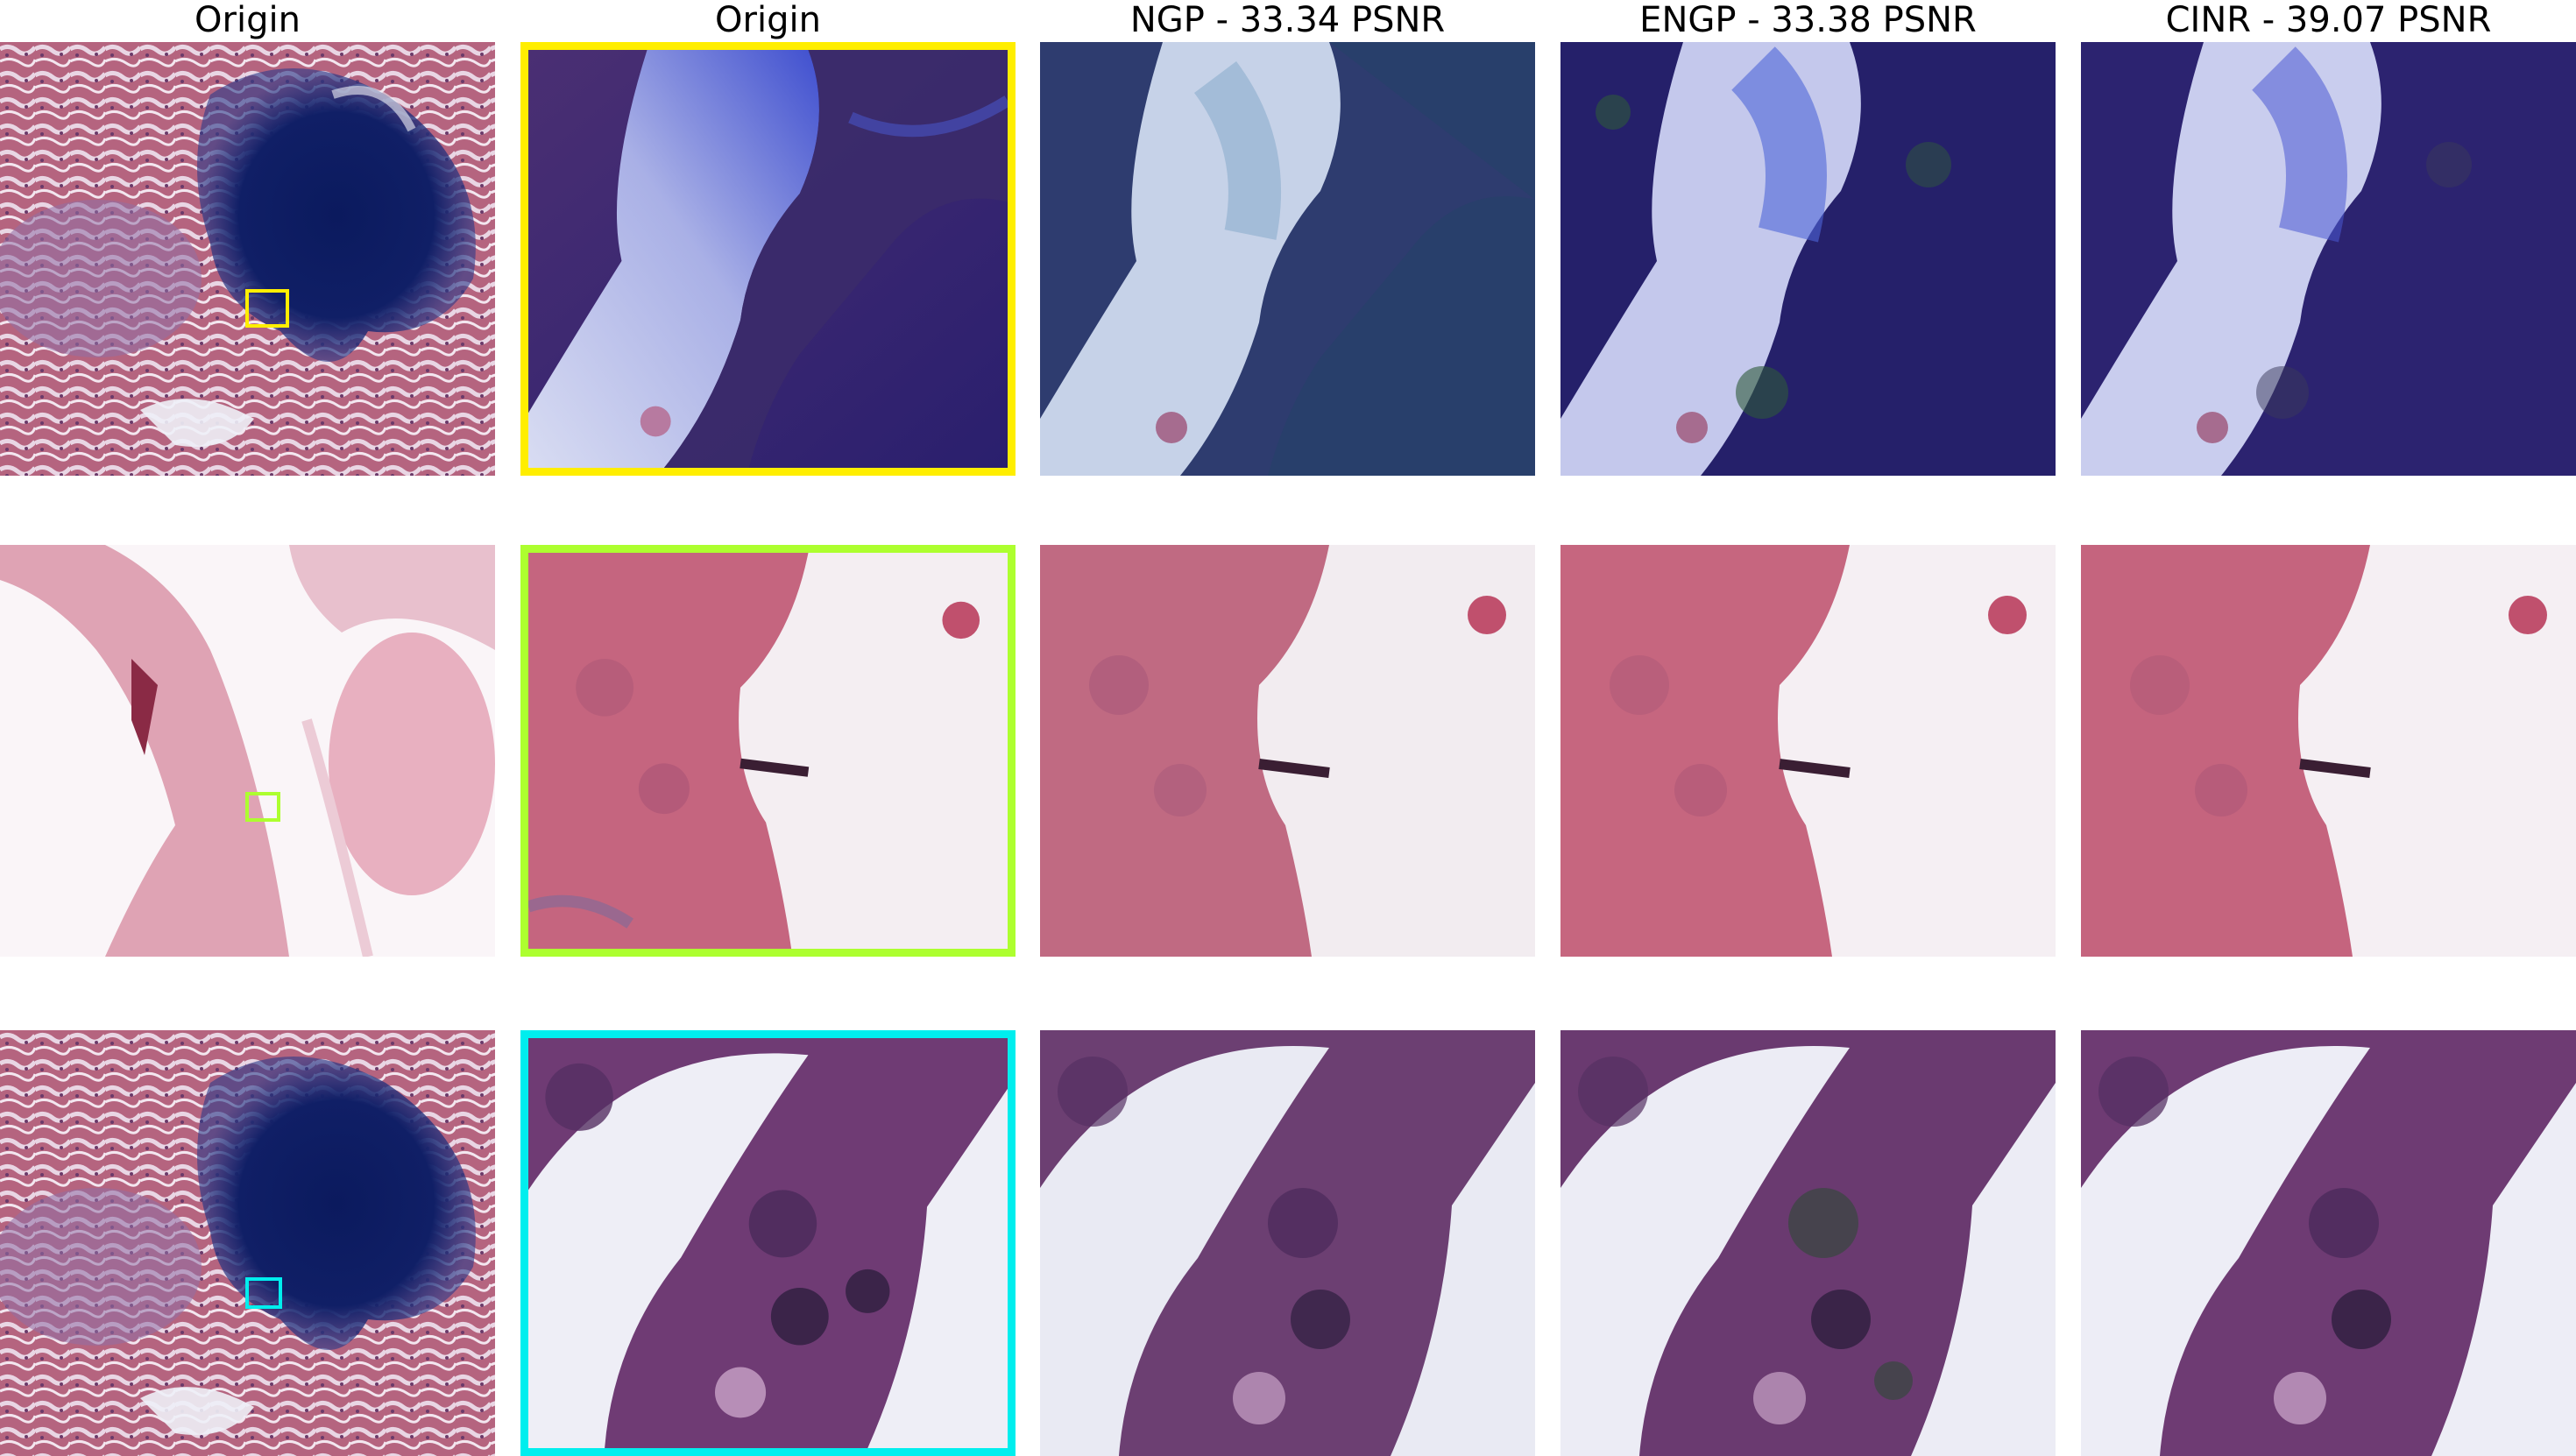  I want to click on row3-full-image, so click(247, 1243).